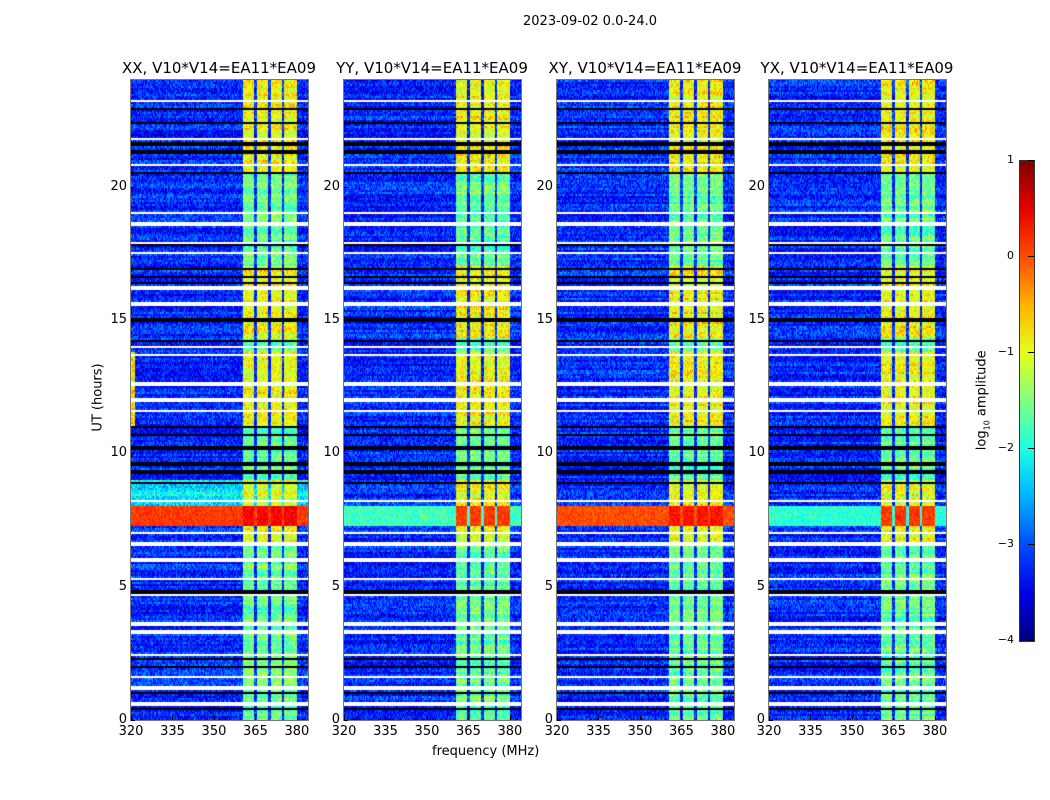 The image size is (1050, 800). I want to click on colorbar-tick-label: 1, so click(1010, 159).